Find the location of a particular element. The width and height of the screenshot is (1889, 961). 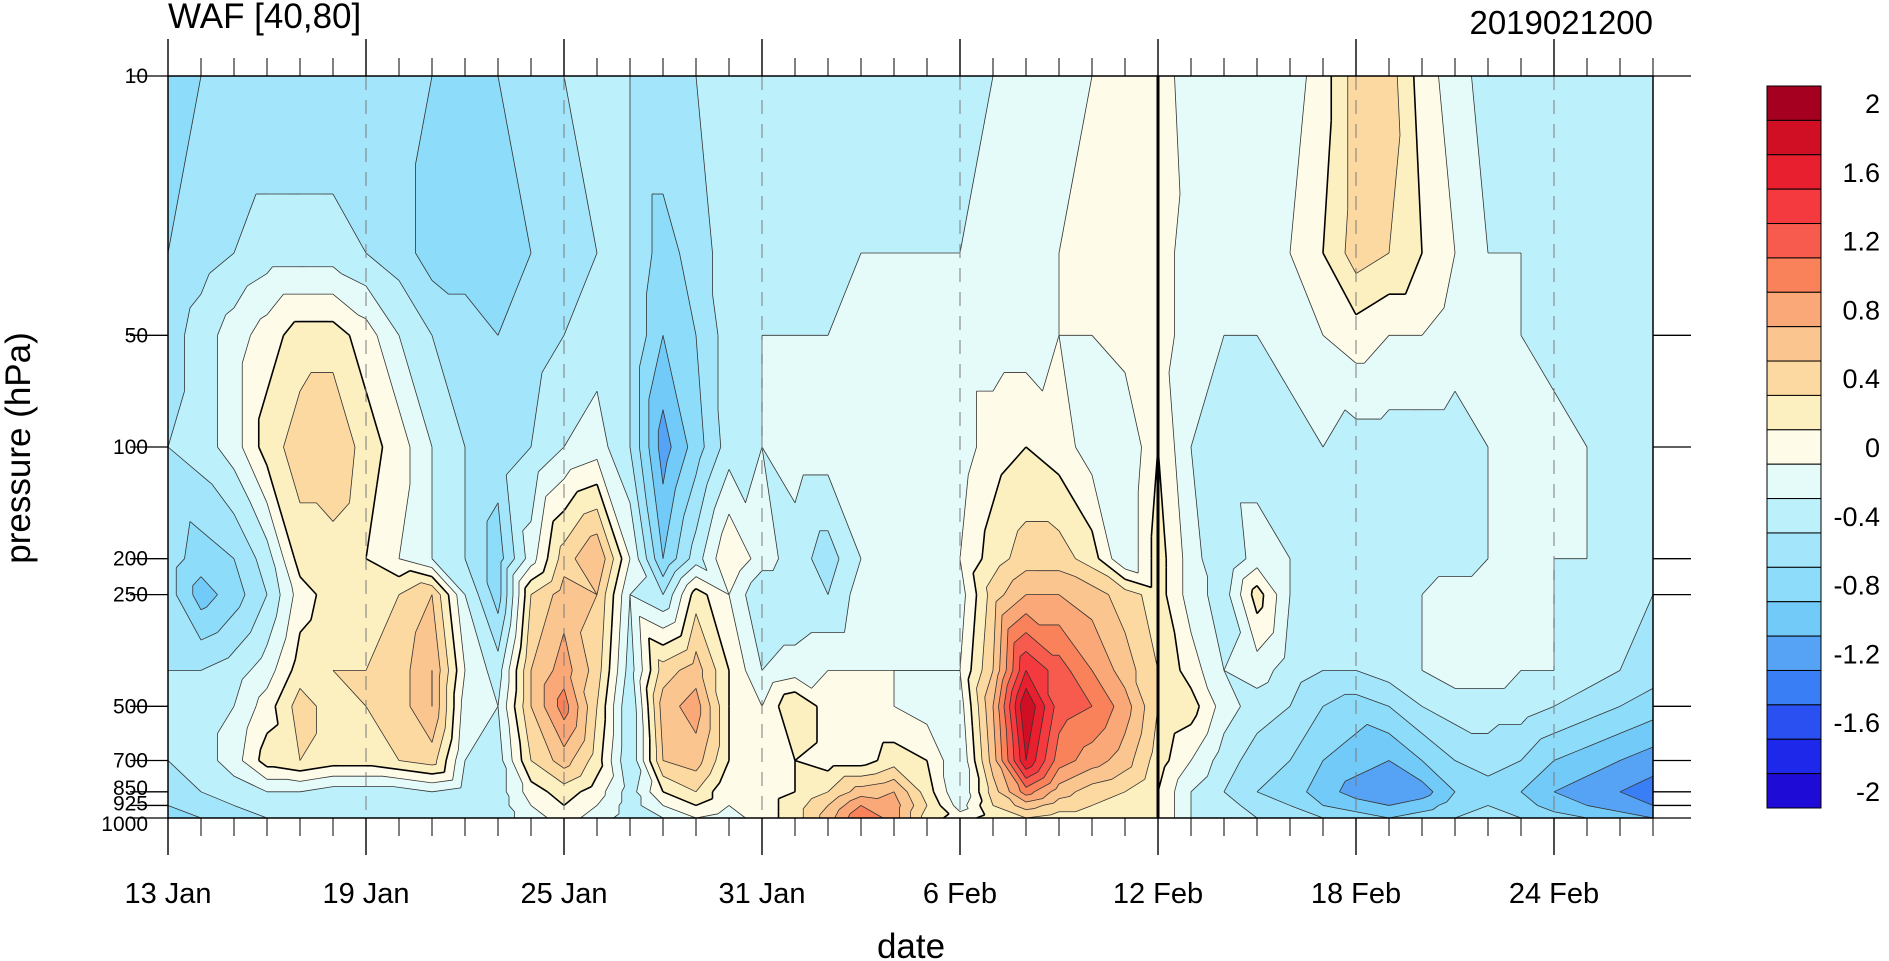

y-tick-label: 250 is located at coordinates (130, 595).